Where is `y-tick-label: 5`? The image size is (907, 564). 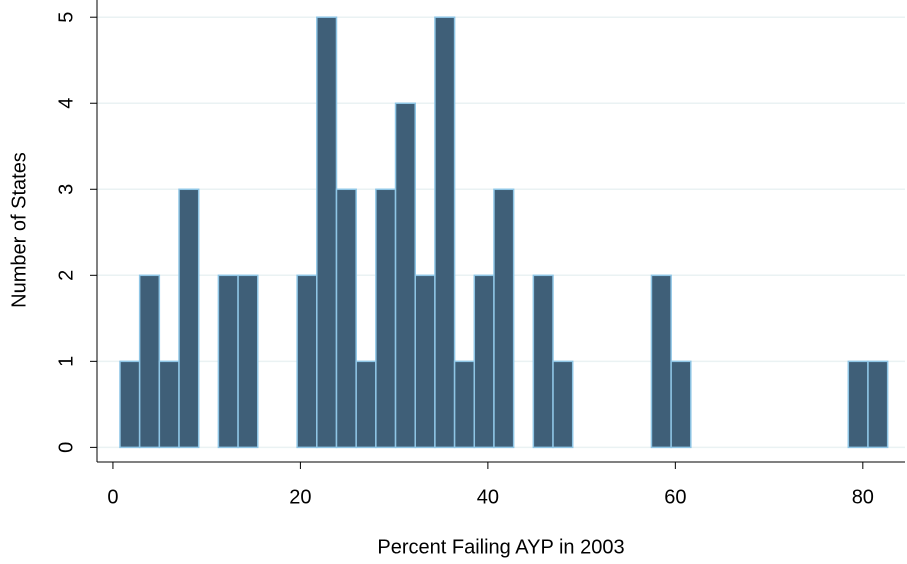
y-tick-label: 5 is located at coordinates (66, 17).